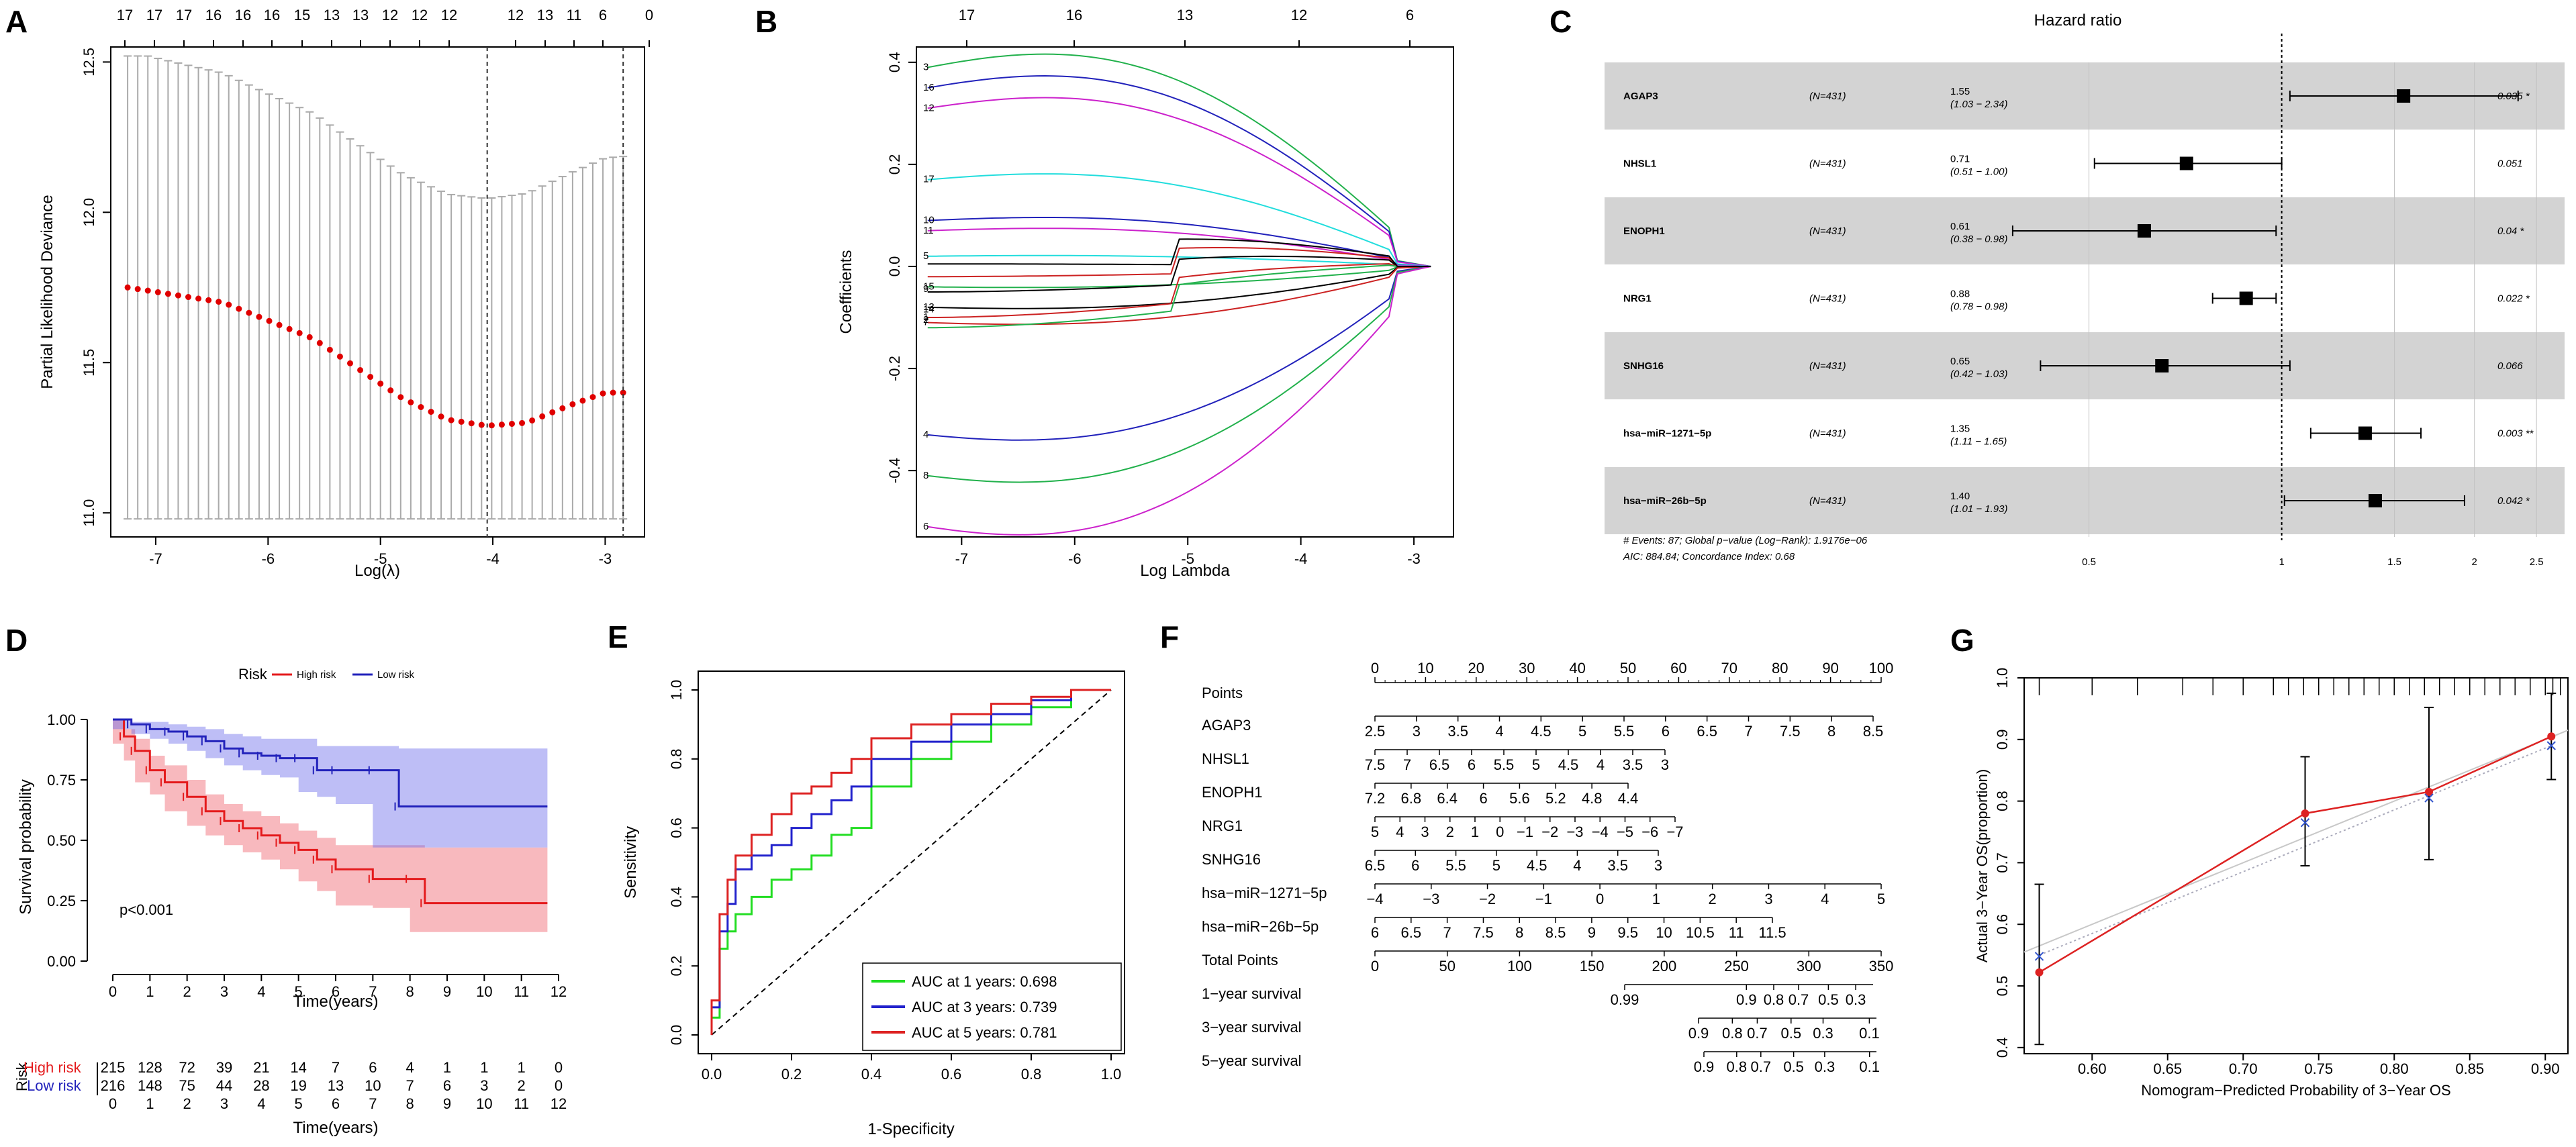 The width and height of the screenshot is (2576, 1147). I want to click on panel-d-risk-row-high: High risk, so click(52, 1067).